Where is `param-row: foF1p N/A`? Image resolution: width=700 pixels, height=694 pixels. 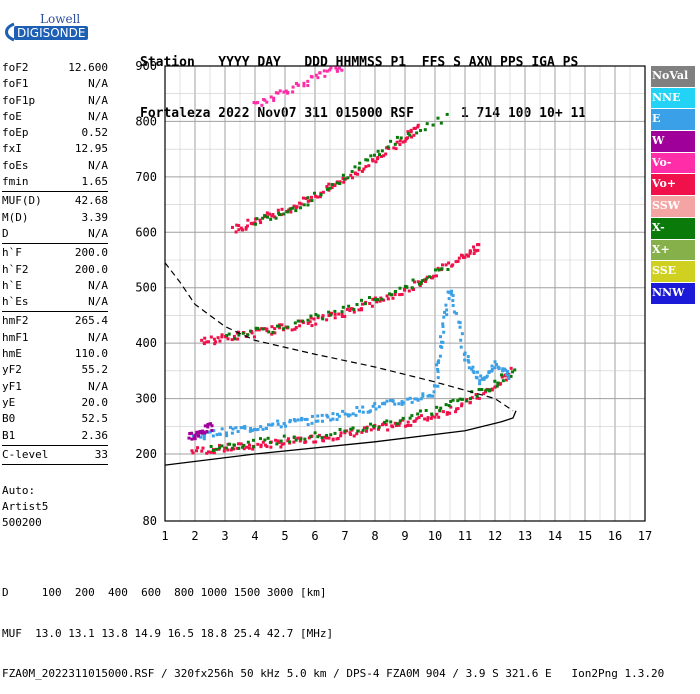 param-row: foF1p N/A is located at coordinates (55, 101).